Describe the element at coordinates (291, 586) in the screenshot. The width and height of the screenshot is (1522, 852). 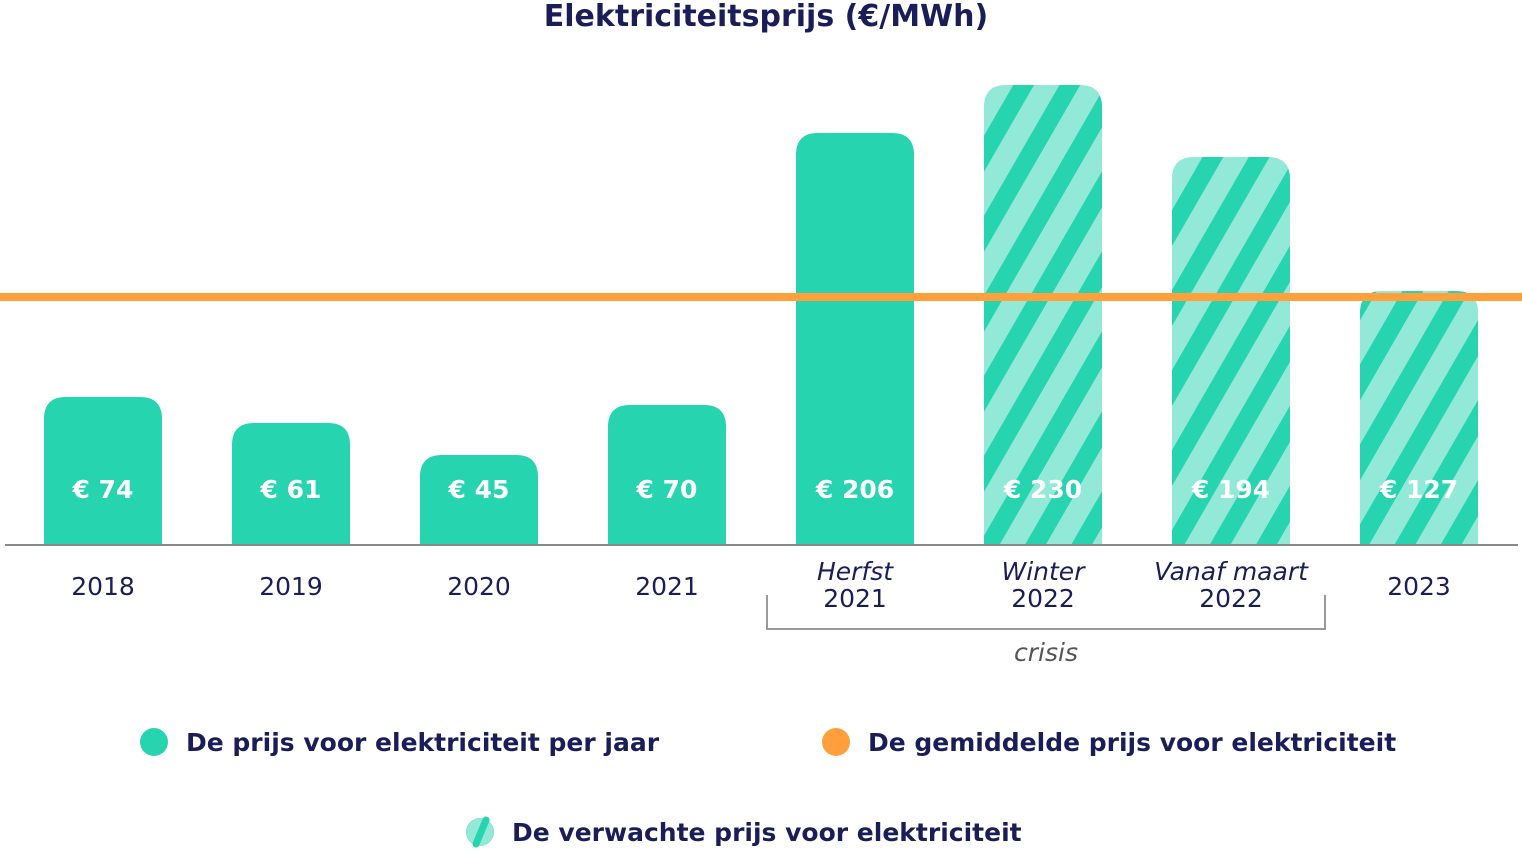
I see `category-label-1: 2019` at that location.